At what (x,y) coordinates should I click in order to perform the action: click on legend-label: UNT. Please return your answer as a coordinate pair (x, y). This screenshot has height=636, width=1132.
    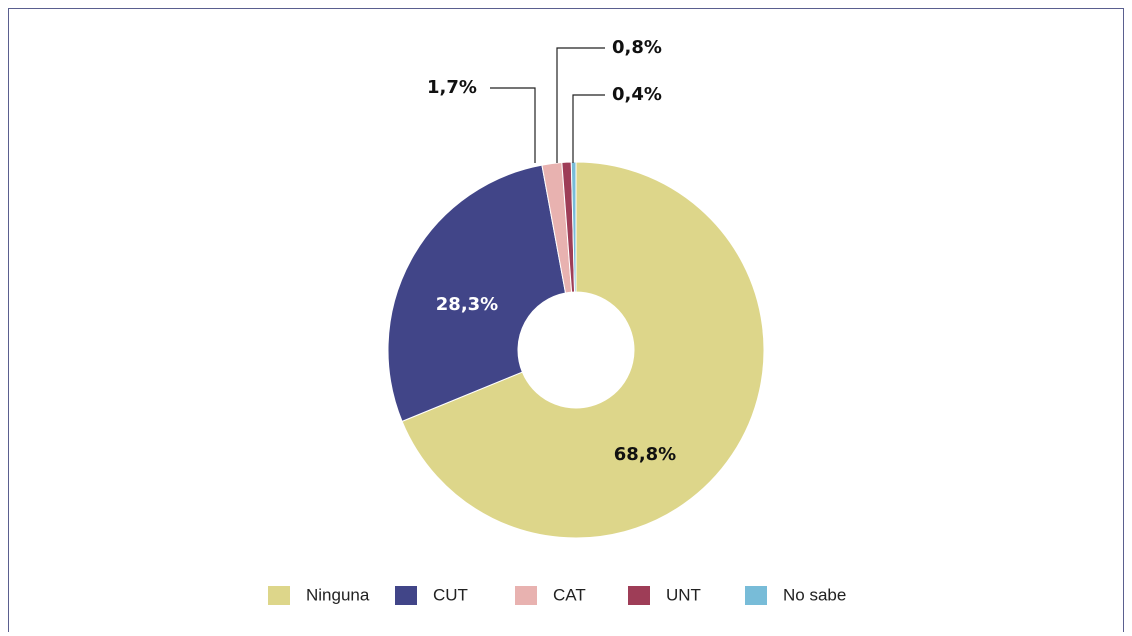
    Looking at the image, I should click on (683, 594).